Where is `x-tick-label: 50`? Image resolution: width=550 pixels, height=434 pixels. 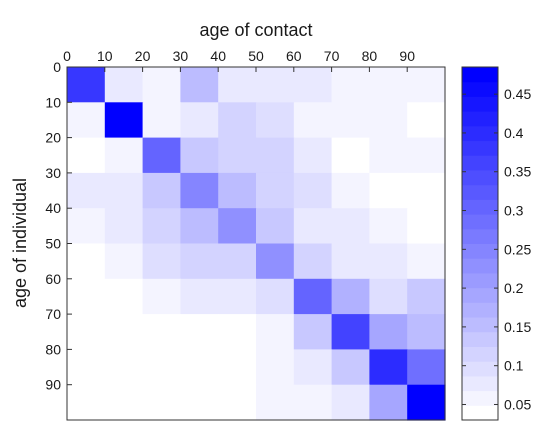
x-tick-label: 50 is located at coordinates (256, 56).